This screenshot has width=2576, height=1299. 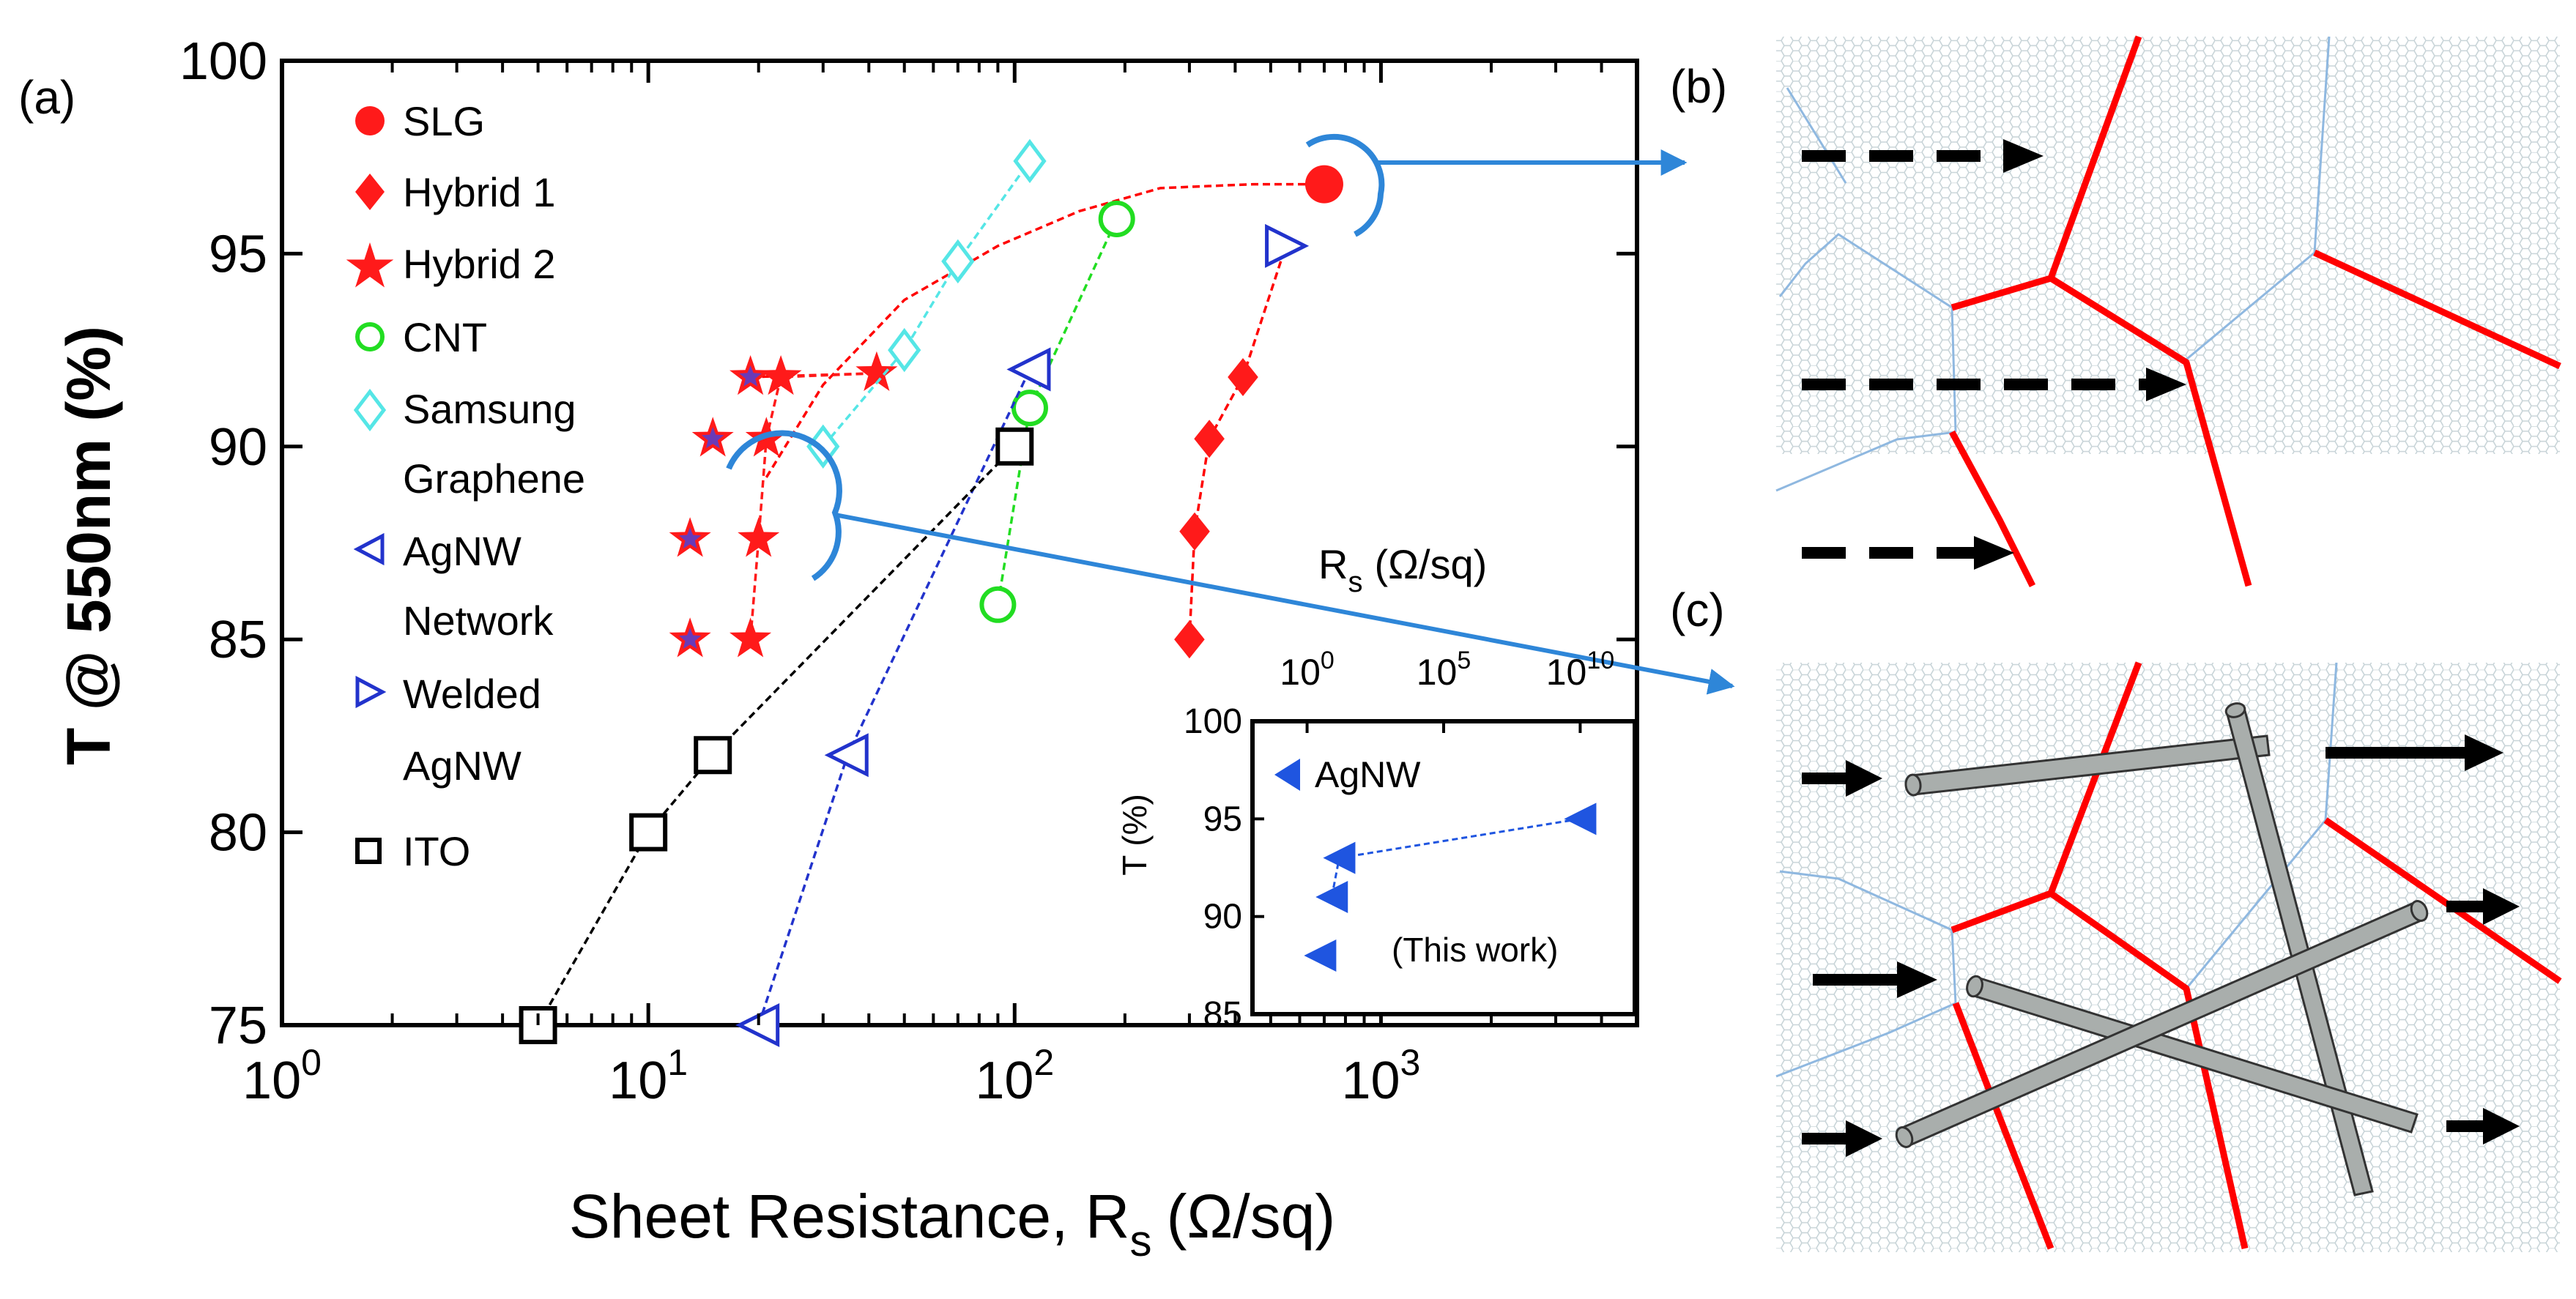 I want to click on legend-marker-hybrid2, so click(x=370, y=265).